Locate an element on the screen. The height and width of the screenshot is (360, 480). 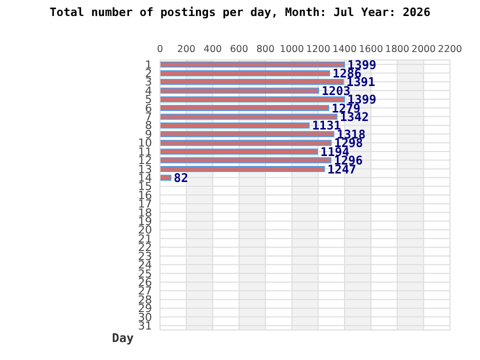
x-tick-label: 0 is located at coordinates (160, 49).